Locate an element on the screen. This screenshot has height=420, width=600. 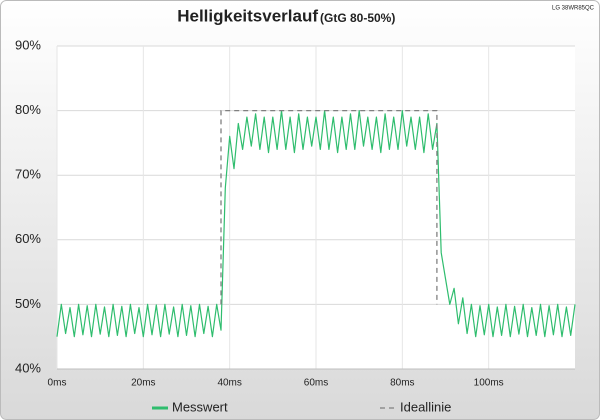
chart-subtitle: (GtG 80-50%) is located at coordinates (357, 18).